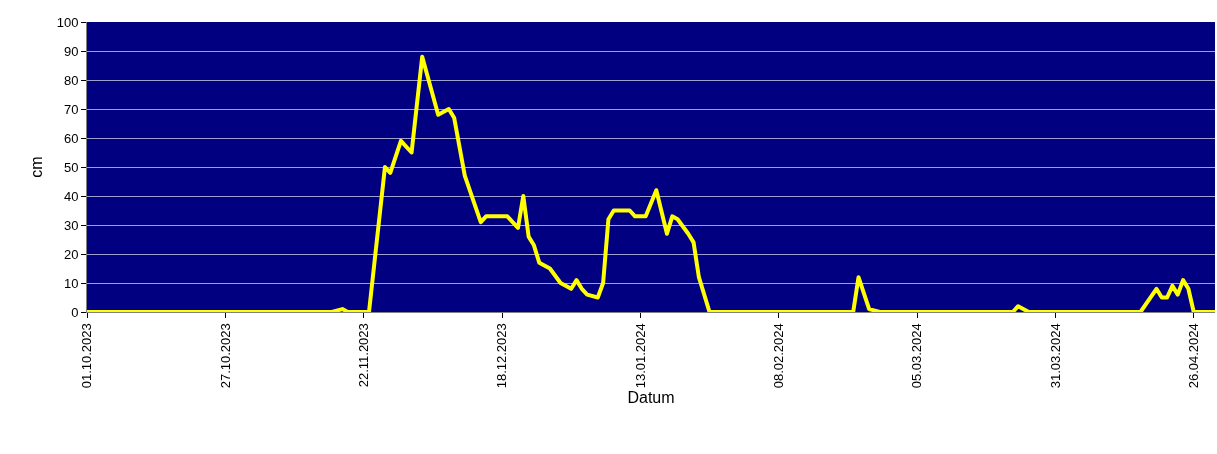  I want to click on y-tick-label: 70, so click(71, 109).